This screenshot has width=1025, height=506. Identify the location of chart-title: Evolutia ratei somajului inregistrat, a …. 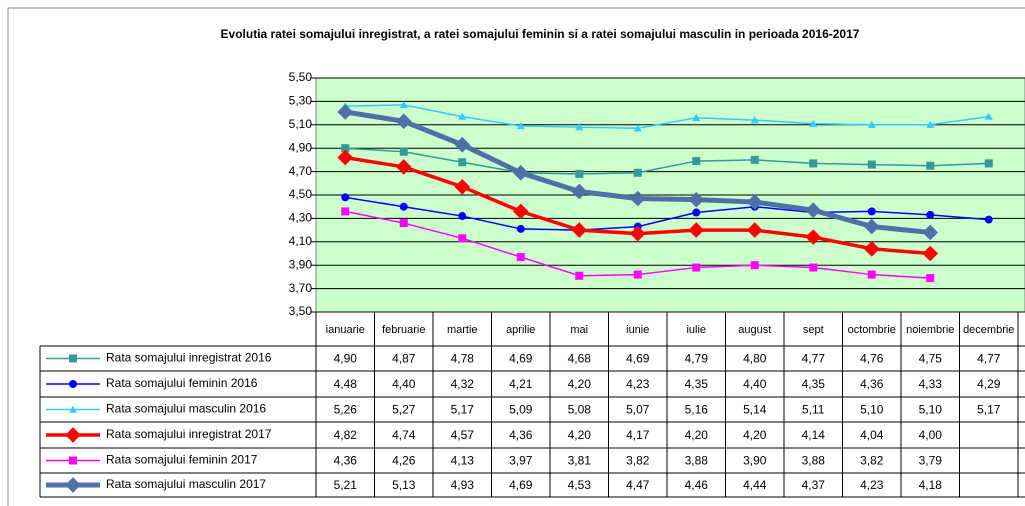
(540, 34).